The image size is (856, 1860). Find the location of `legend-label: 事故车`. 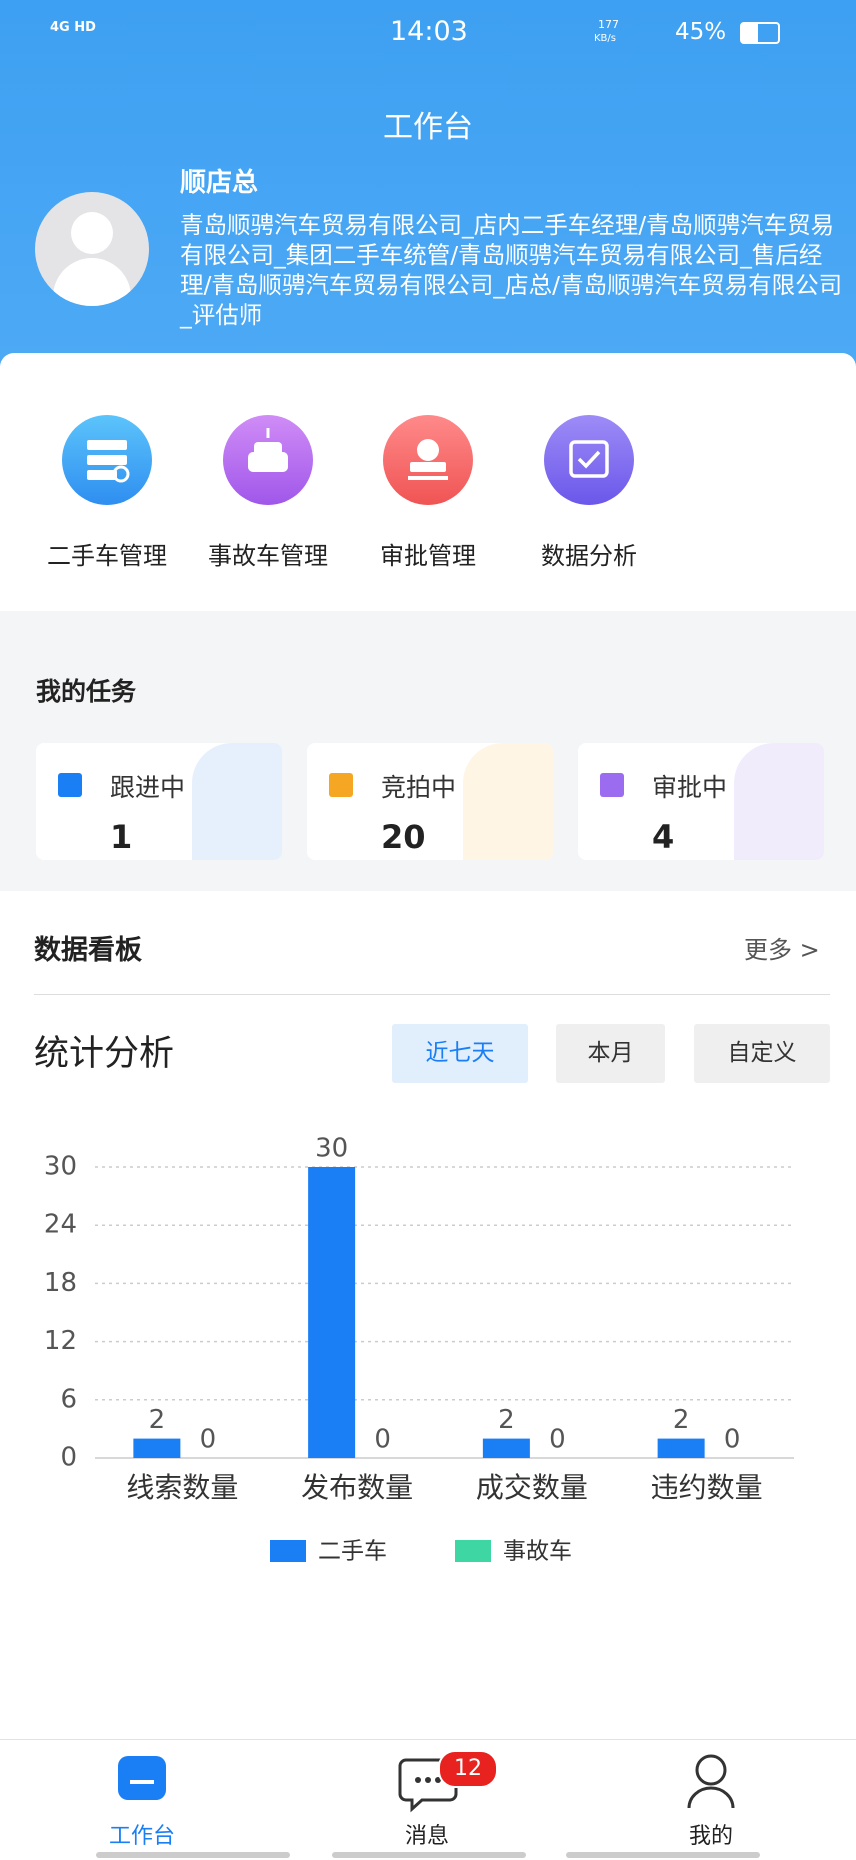

legend-label: 事故车 is located at coordinates (537, 1552).